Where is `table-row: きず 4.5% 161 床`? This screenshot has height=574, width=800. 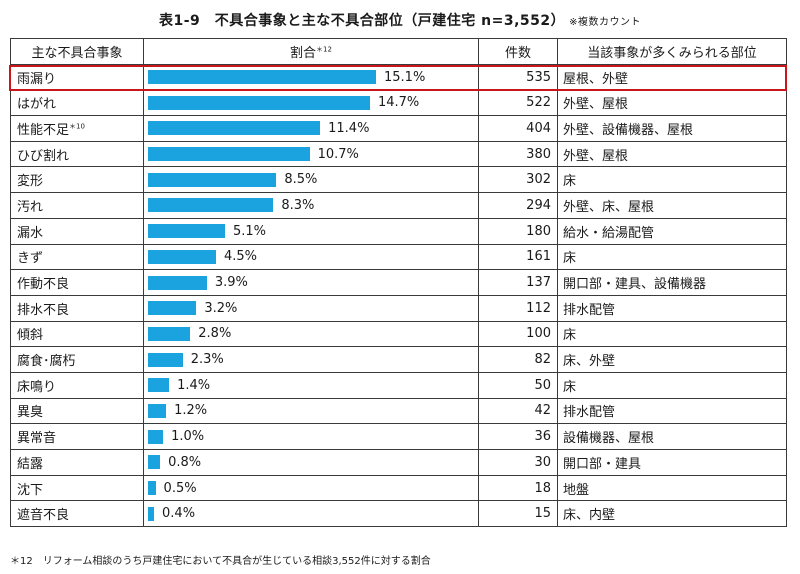 table-row: きず 4.5% 161 床 is located at coordinates (398, 257).